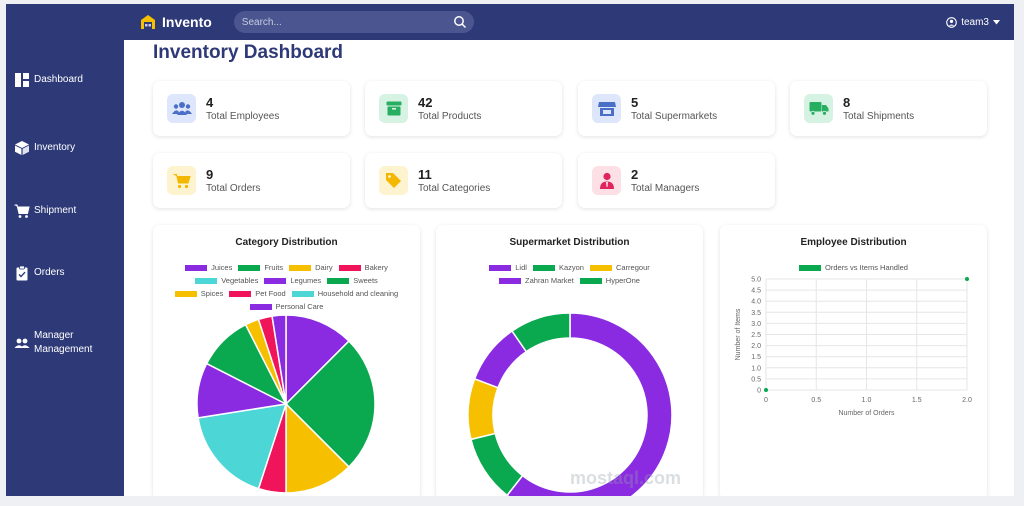 This screenshot has height=506, width=1024. What do you see at coordinates (363, 267) in the screenshot?
I see `legend-item: Bakery` at bounding box center [363, 267].